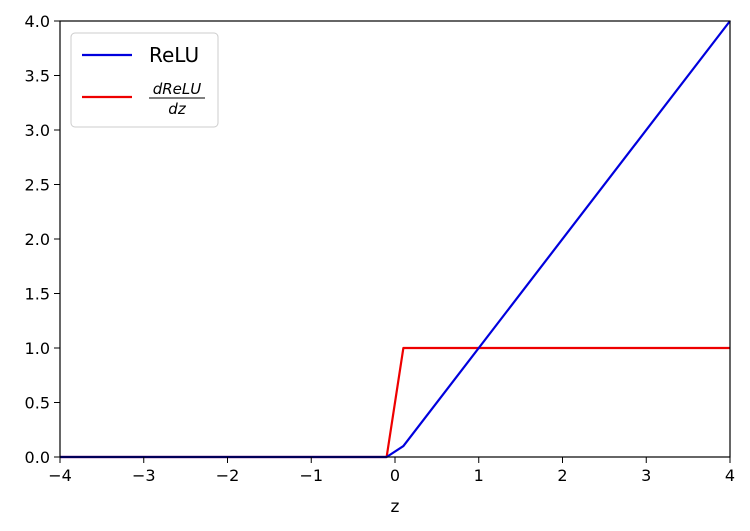  Describe the element at coordinates (177, 109) in the screenshot. I see `legend-label-drelu-denominator: dz` at that location.